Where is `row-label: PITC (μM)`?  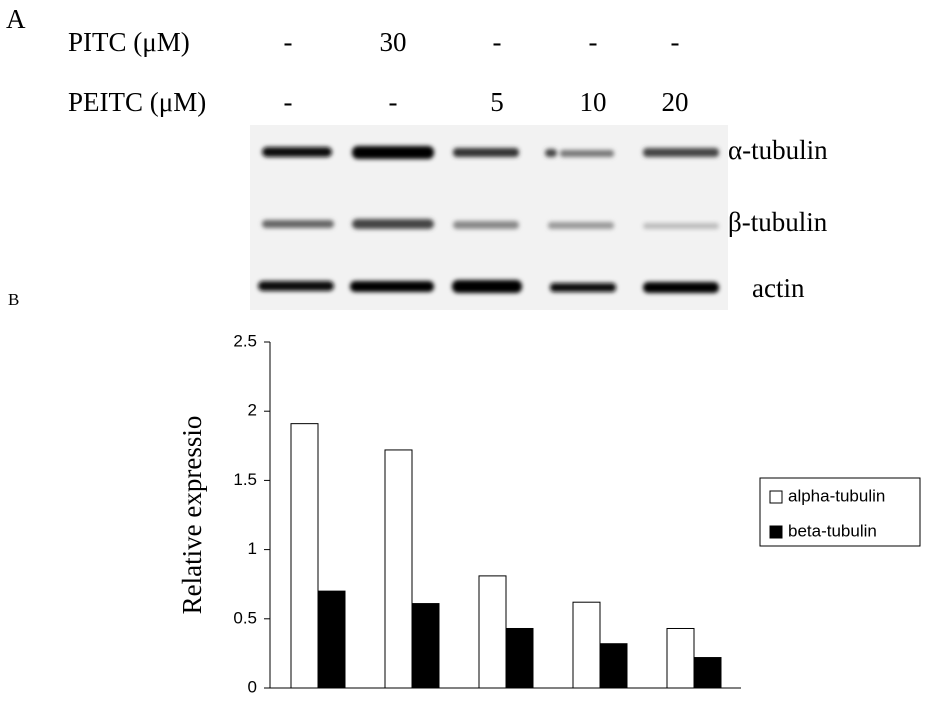 row-label: PITC (μM) is located at coordinates (129, 42).